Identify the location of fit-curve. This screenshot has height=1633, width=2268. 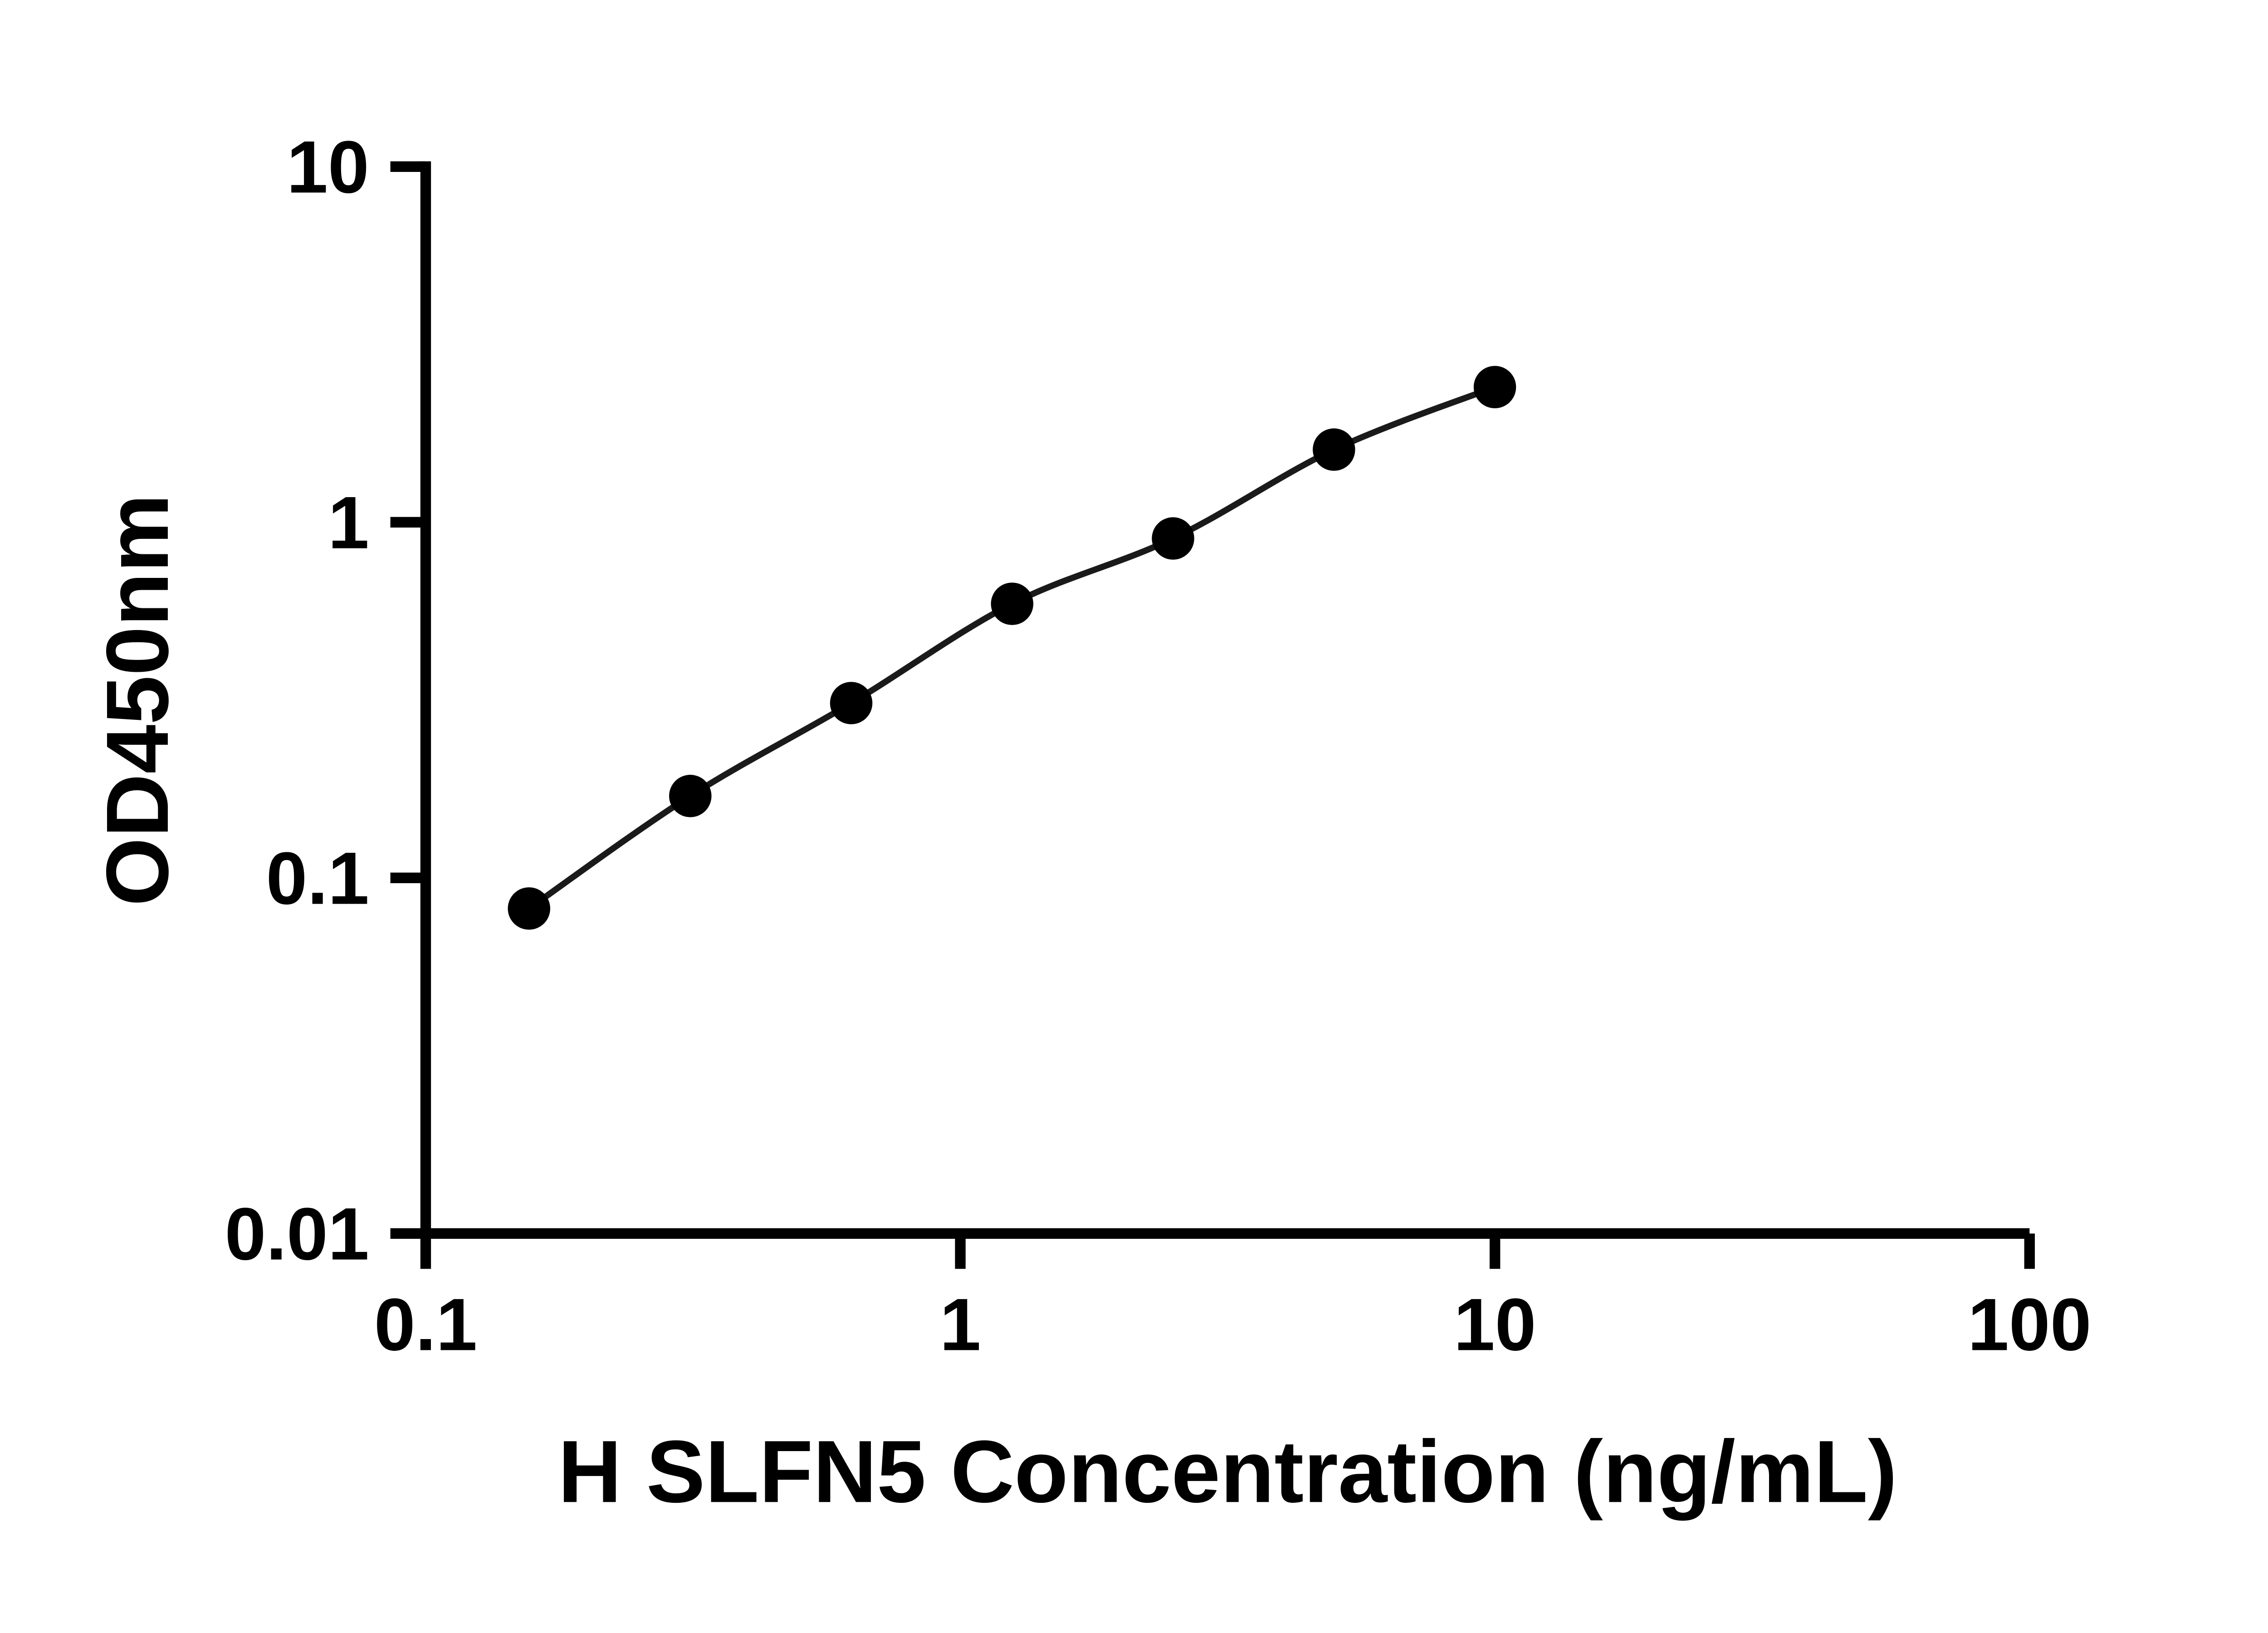
(1012, 647).